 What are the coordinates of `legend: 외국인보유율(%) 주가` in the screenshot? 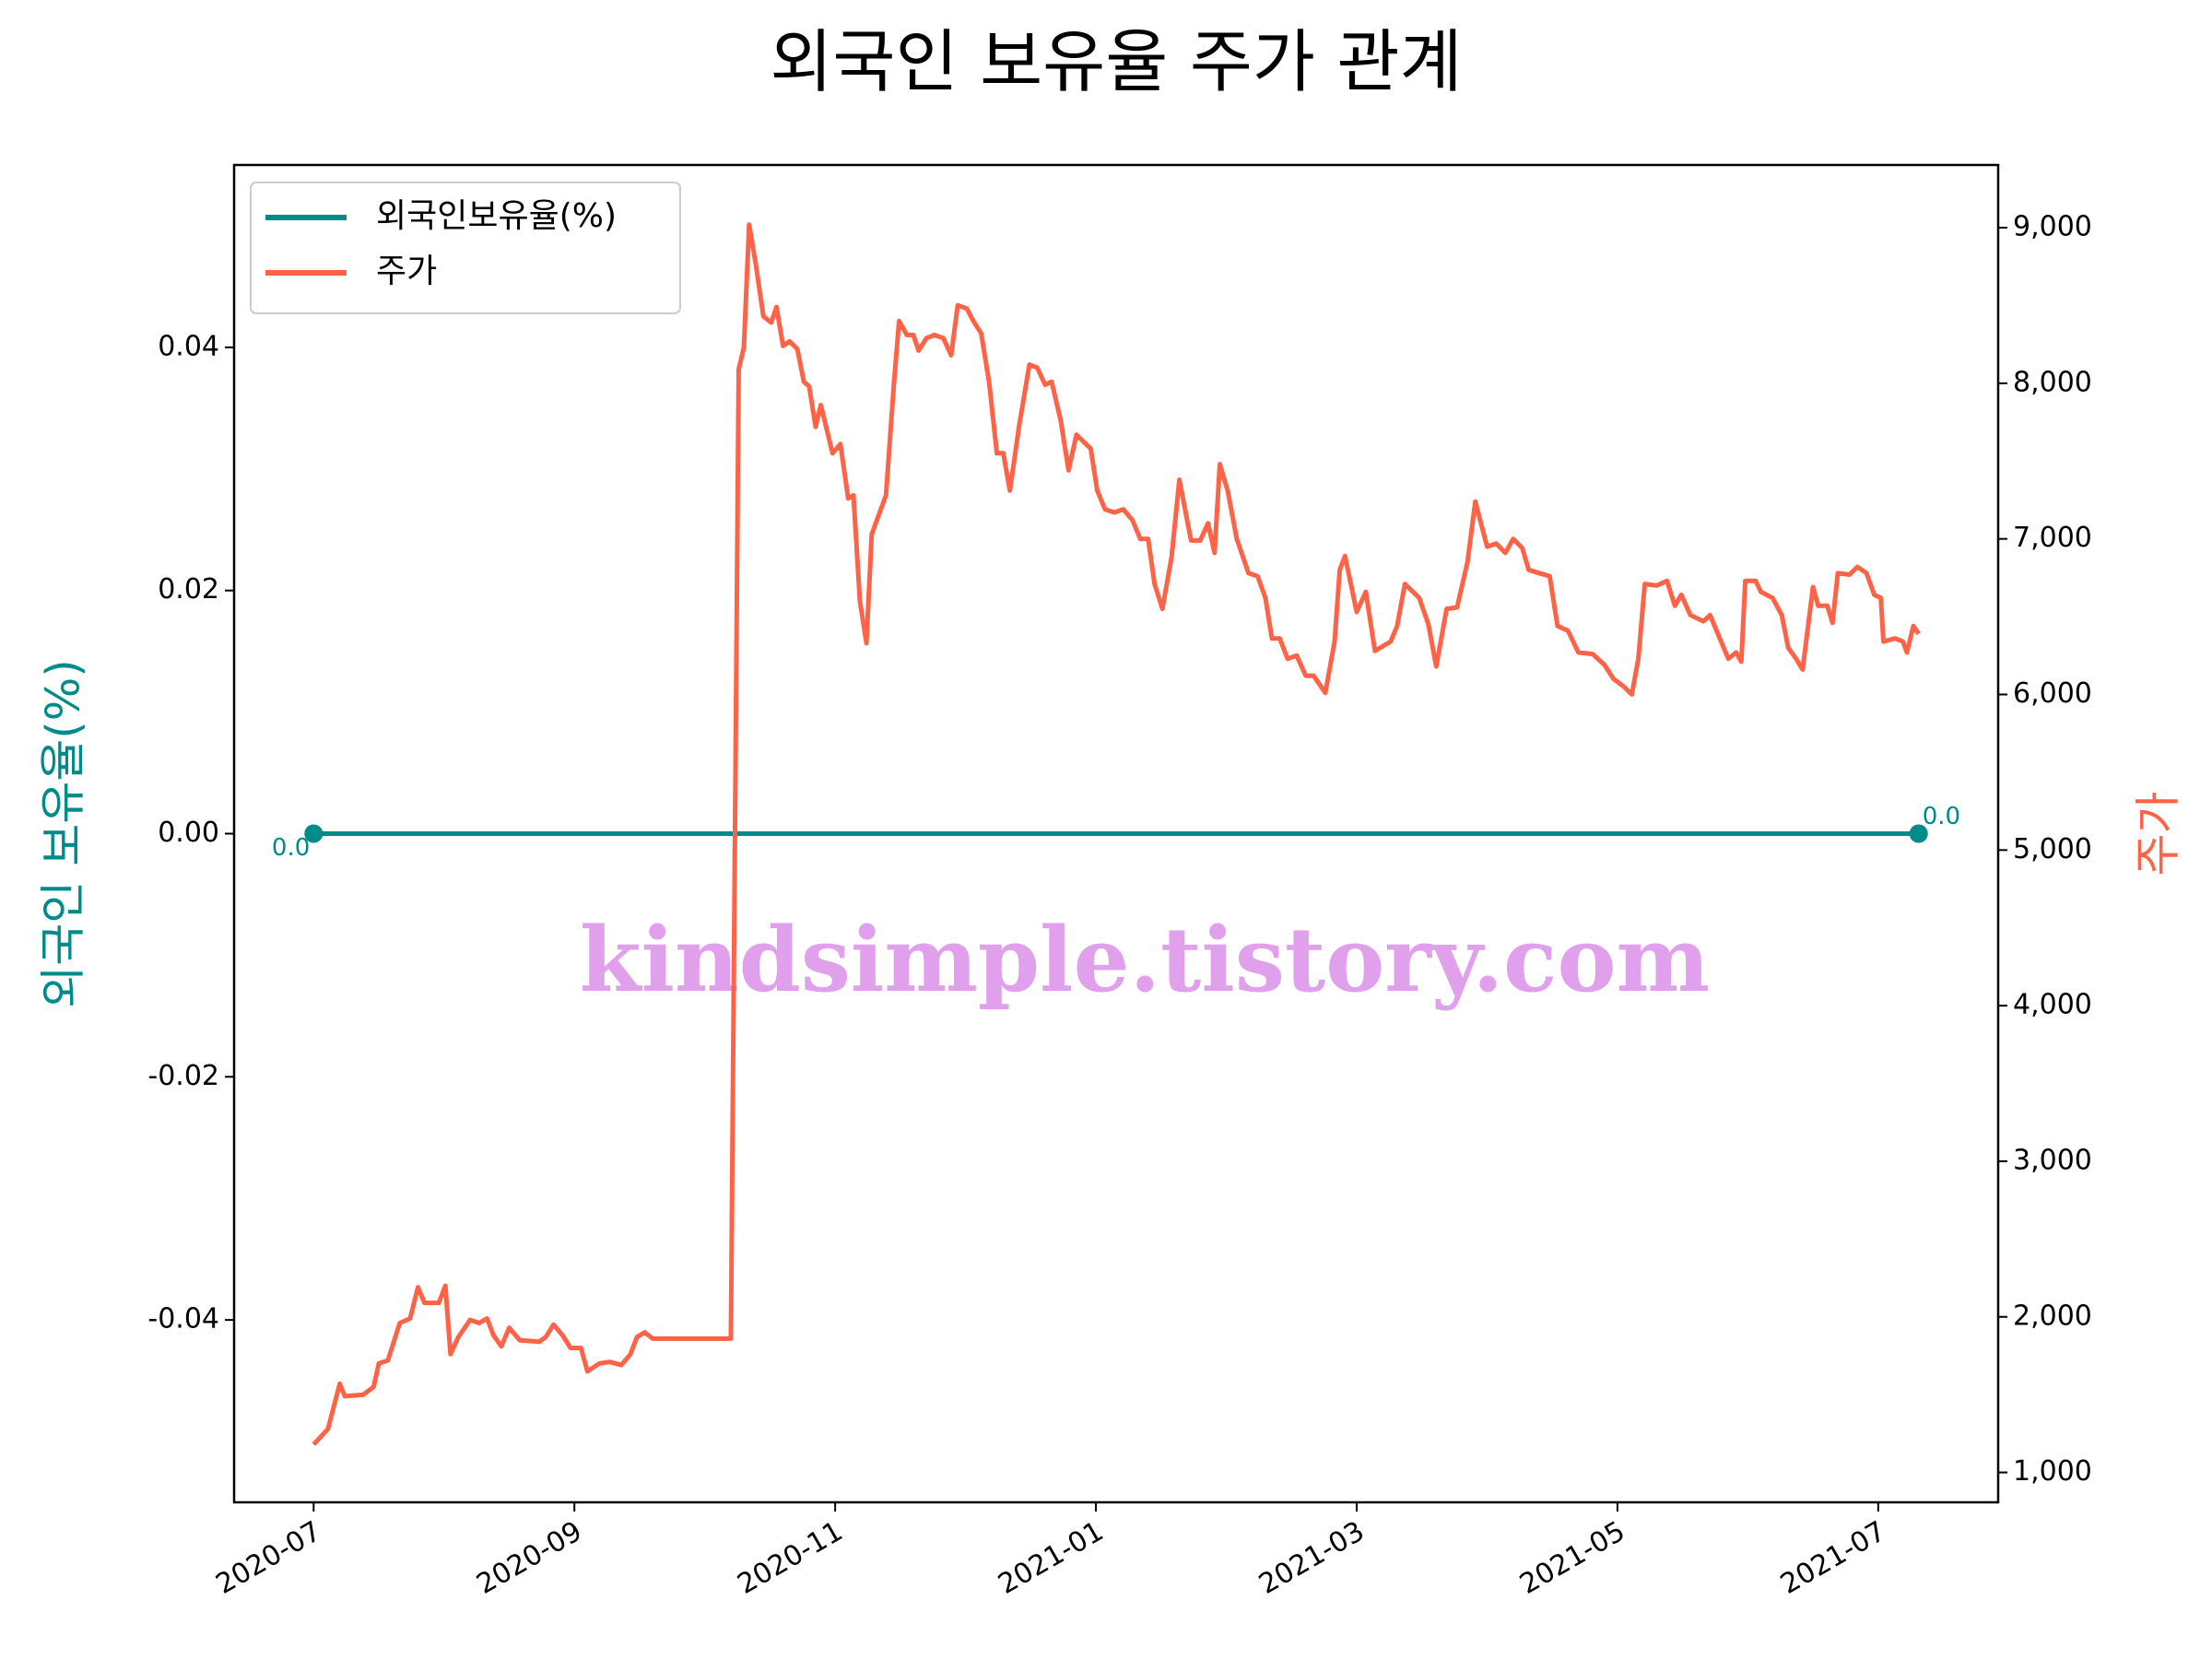 It's located at (465, 248).